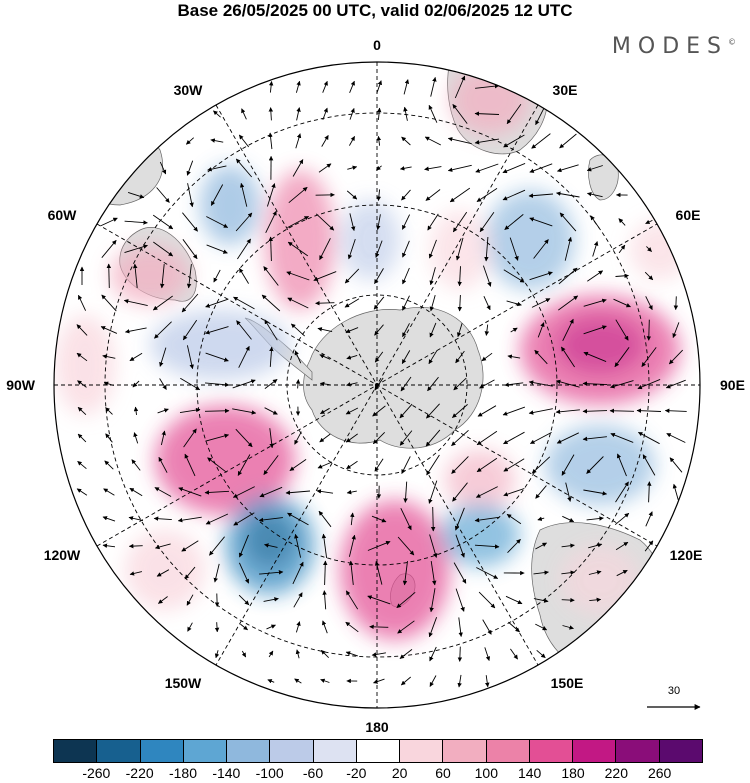  Describe the element at coordinates (183, 773) in the screenshot. I see `colorbar-tick-label: -180` at that location.